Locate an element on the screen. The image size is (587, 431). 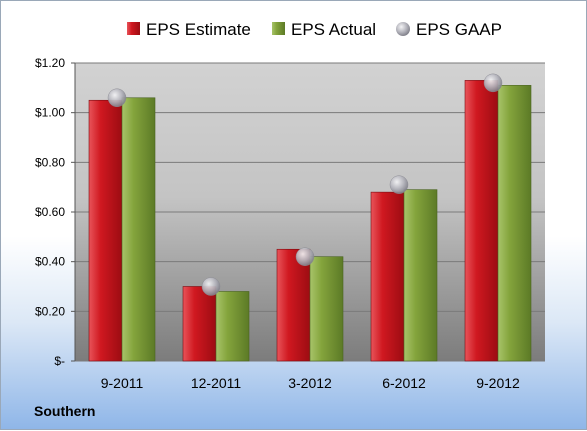
y-tick-label: $0.20 is located at coordinates (50, 311).